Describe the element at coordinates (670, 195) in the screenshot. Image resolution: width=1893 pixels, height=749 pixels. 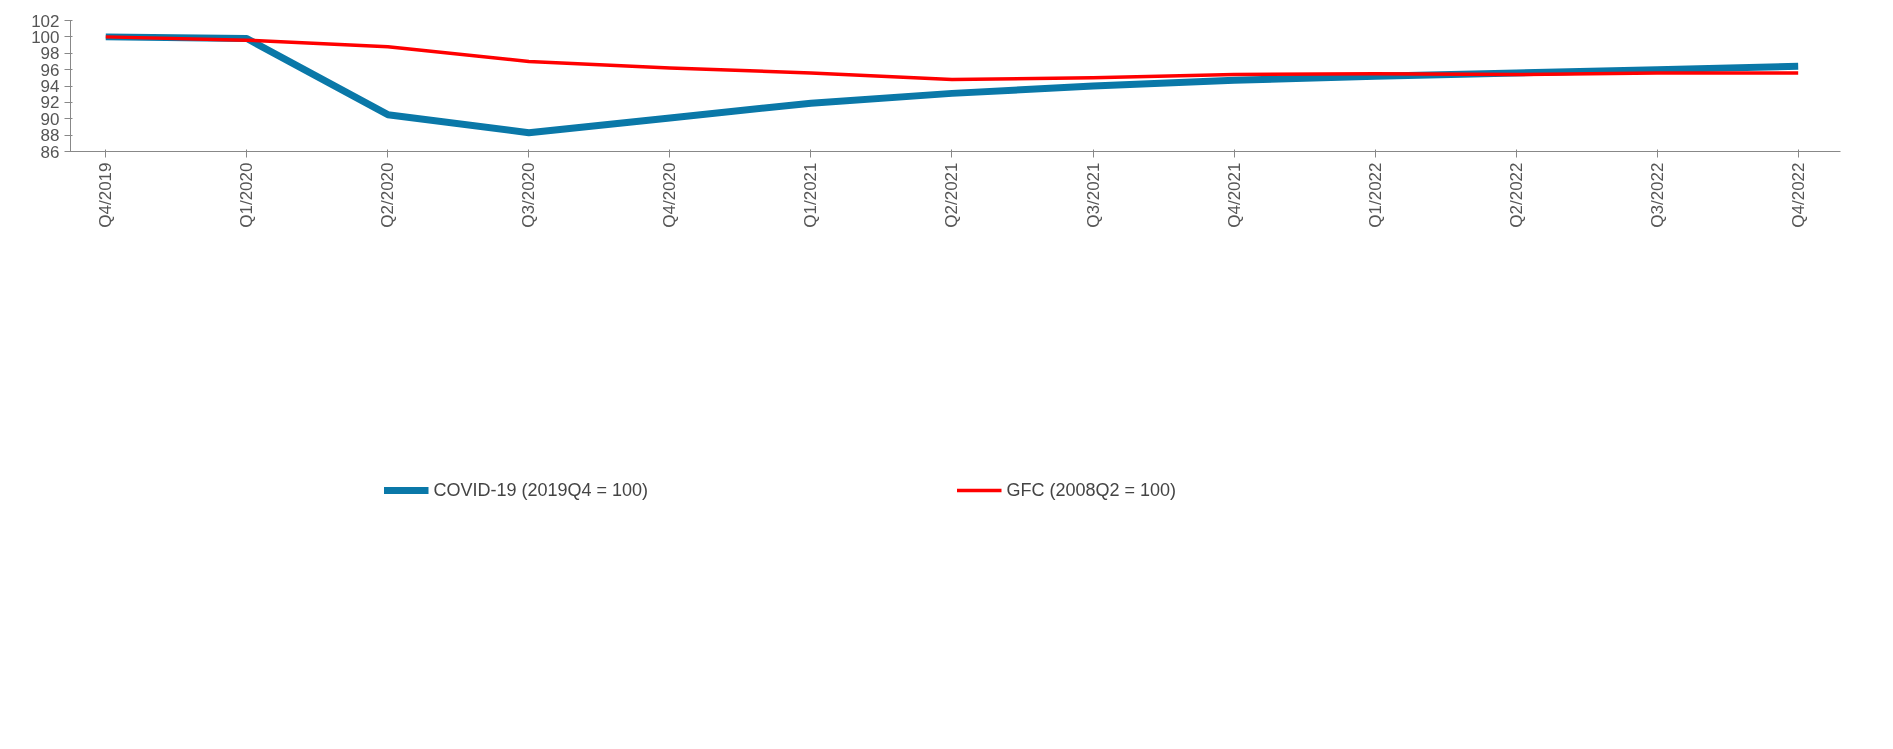
I see `x-tick-label: Q4/2020` at that location.